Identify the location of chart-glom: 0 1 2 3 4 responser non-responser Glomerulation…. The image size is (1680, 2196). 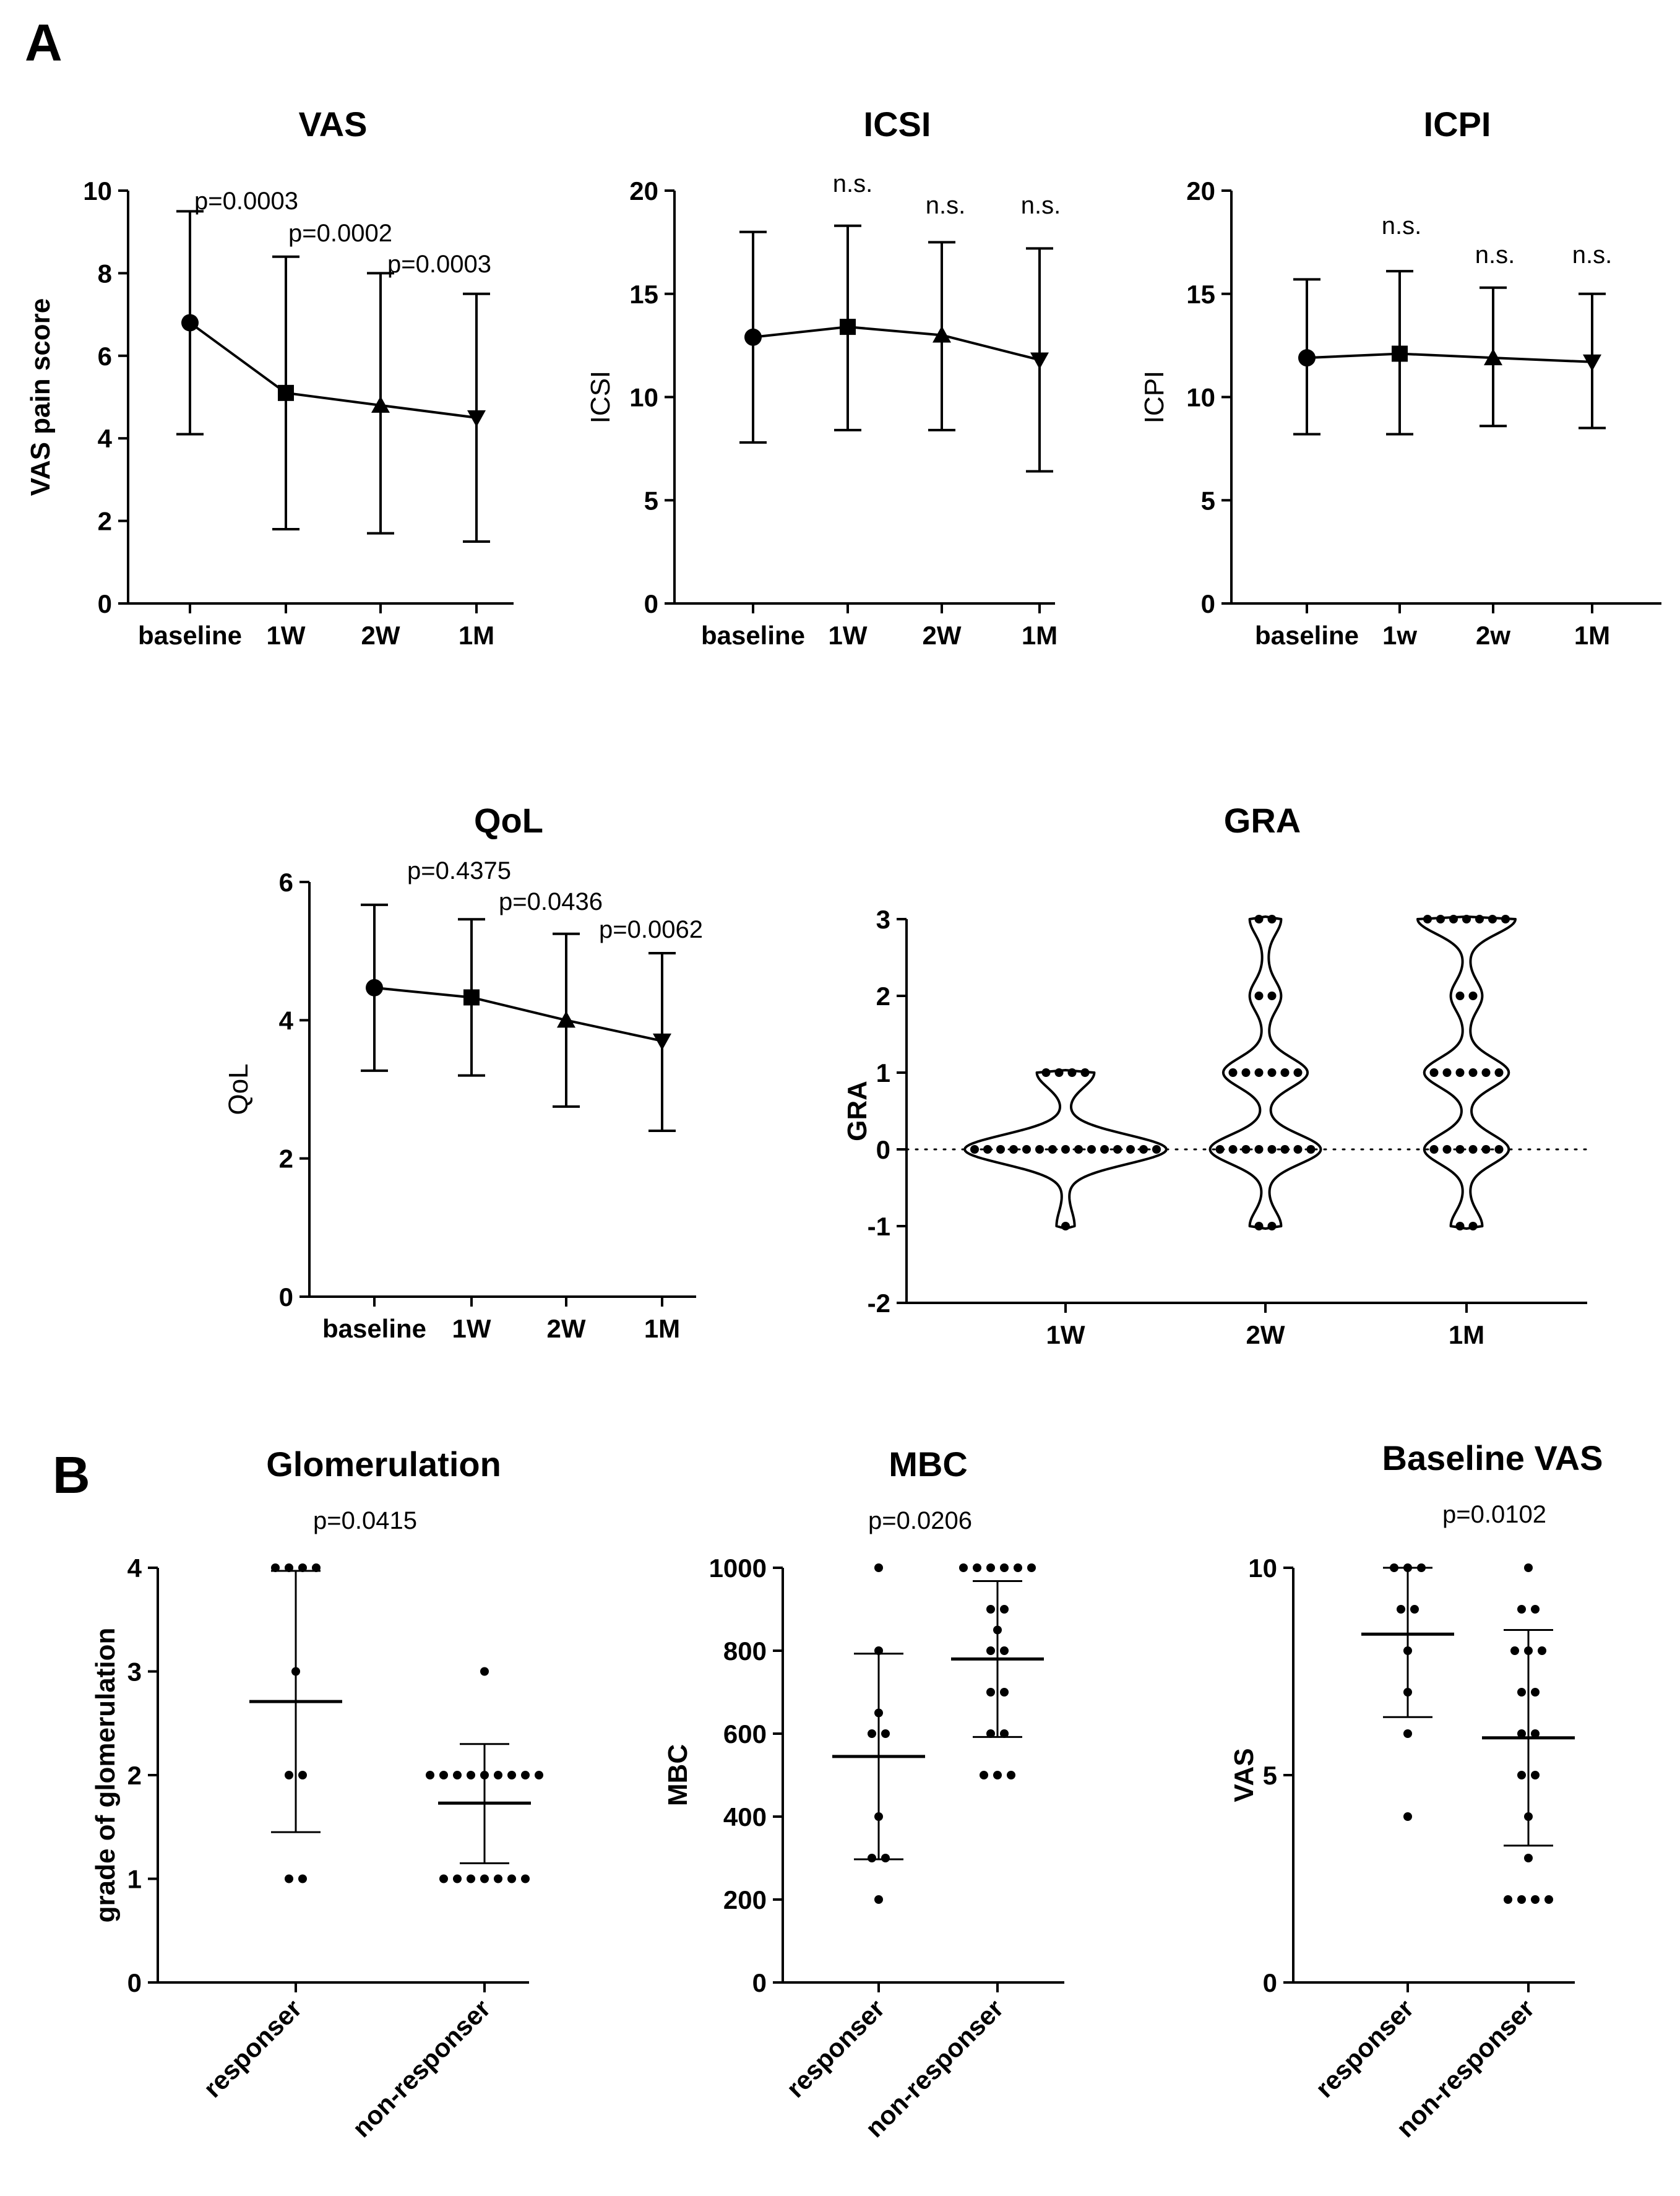
(316, 1794).